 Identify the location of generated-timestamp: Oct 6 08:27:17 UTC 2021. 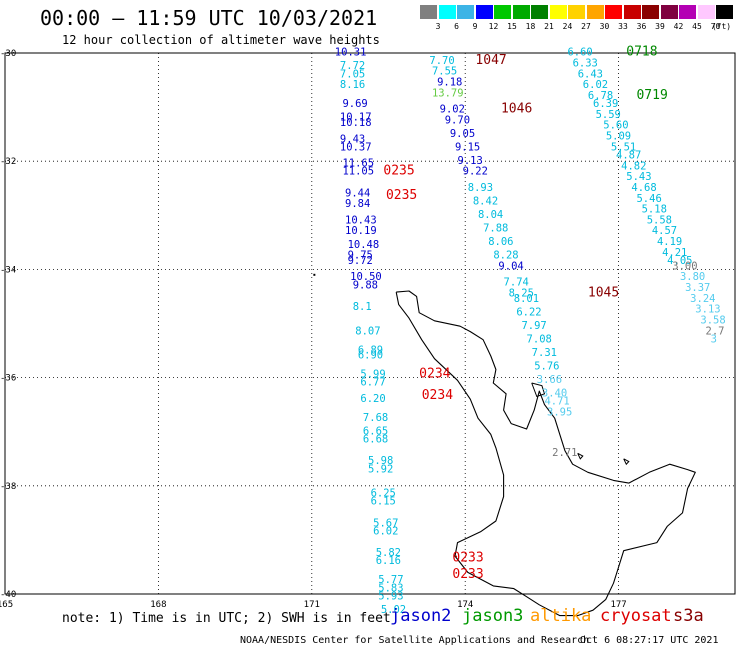
(649, 640).